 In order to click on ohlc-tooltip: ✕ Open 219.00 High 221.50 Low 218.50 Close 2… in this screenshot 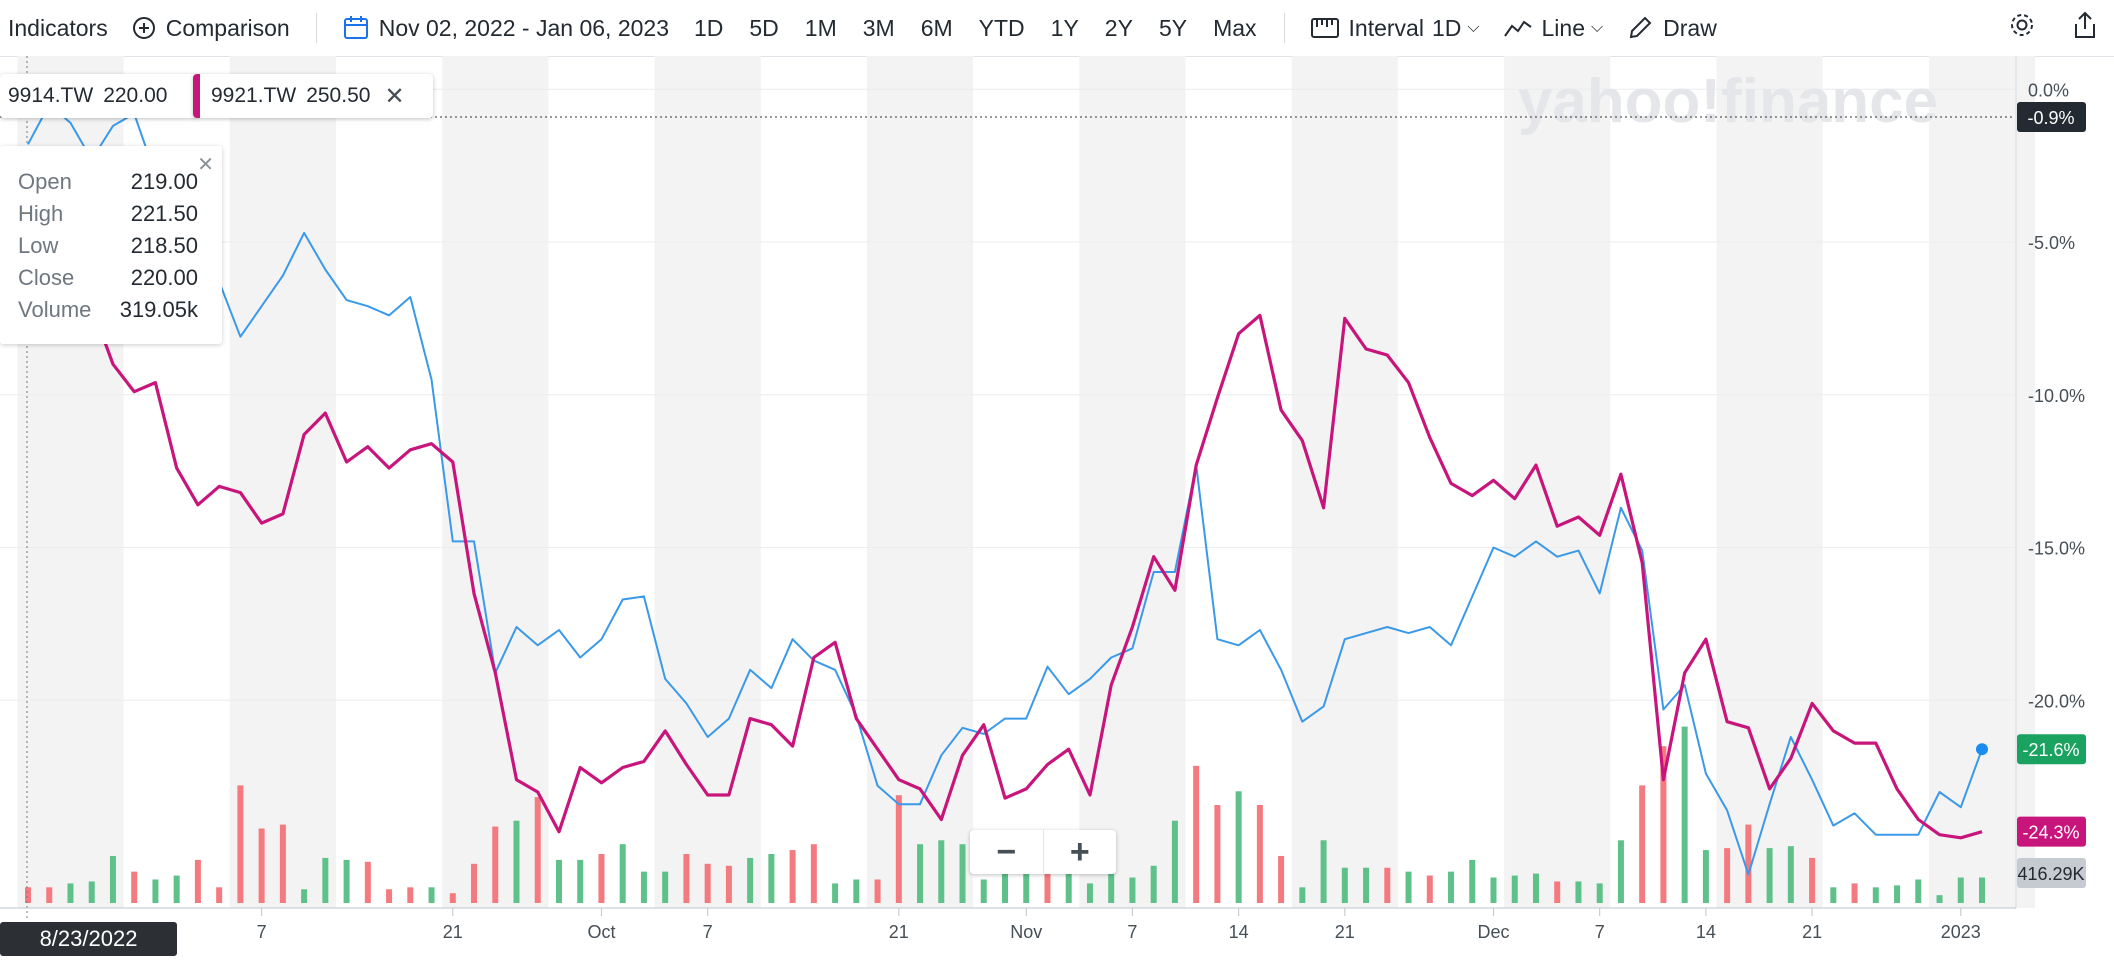, I will do `click(111, 245)`.